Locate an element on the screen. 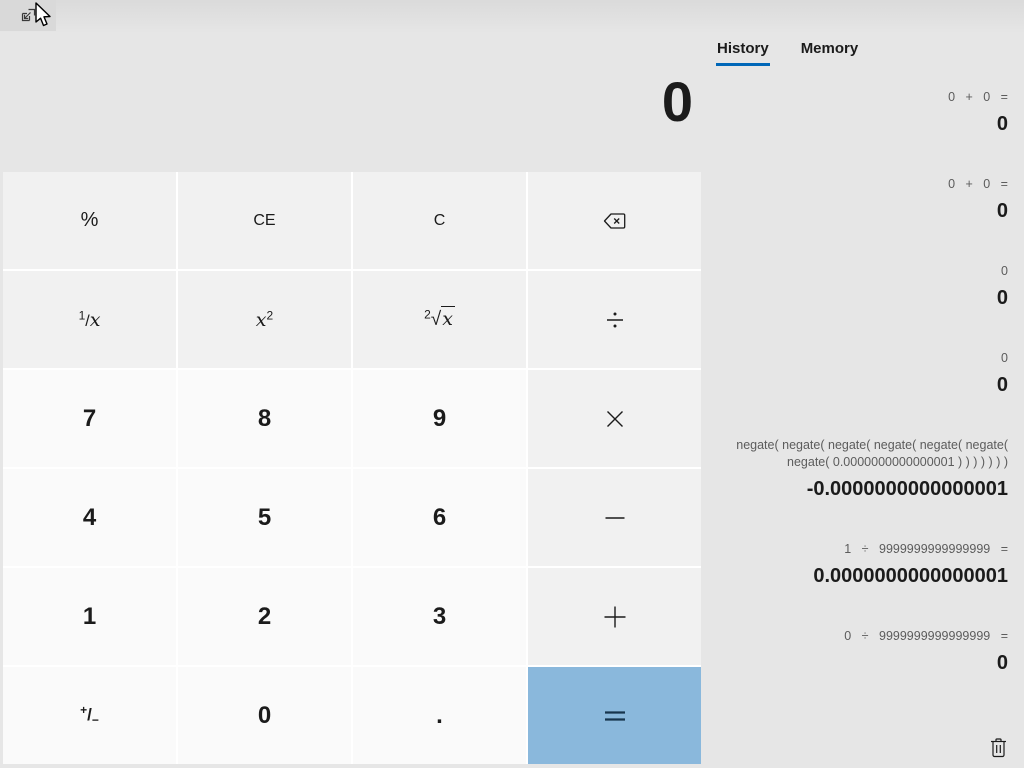 The image size is (1024, 768). button-one: 1 is located at coordinates (89, 616).